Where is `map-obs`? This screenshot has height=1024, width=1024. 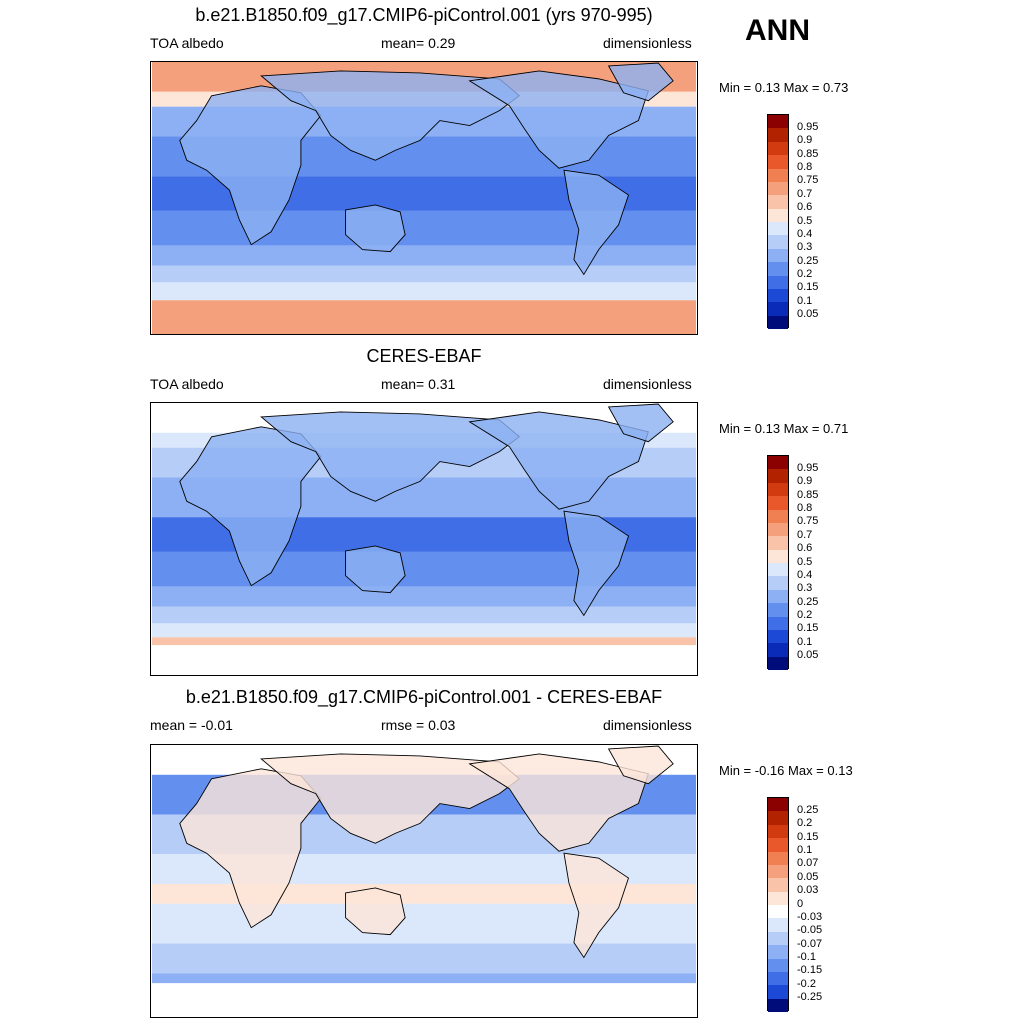 map-obs is located at coordinates (424, 539).